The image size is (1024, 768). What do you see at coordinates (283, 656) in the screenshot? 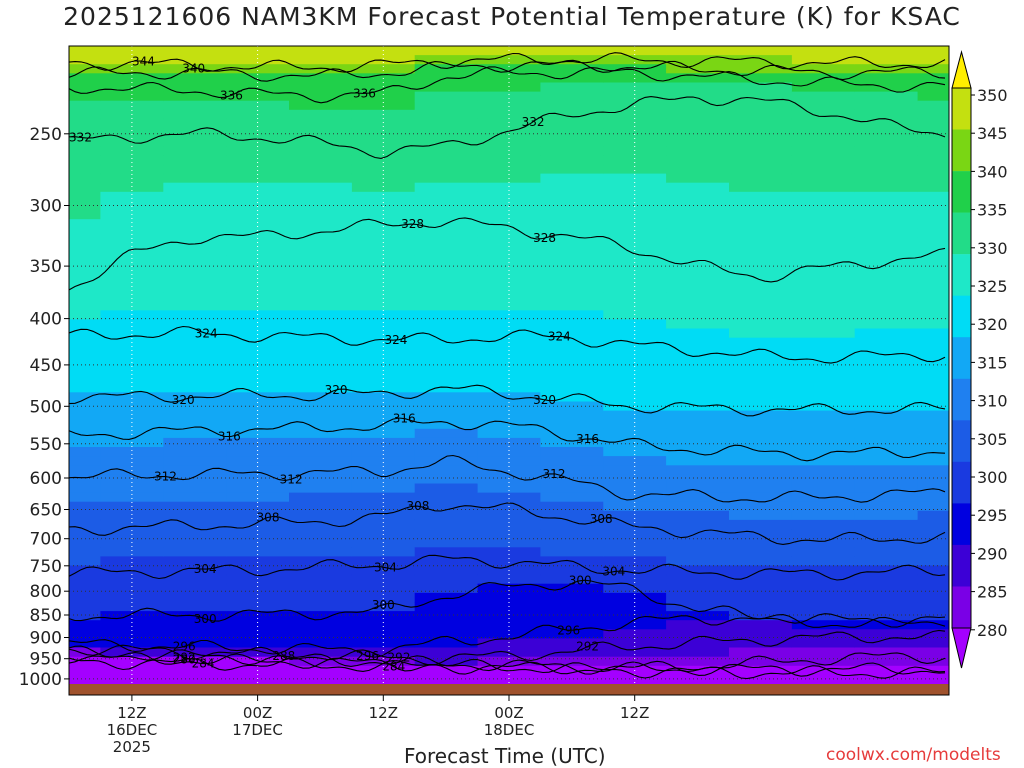
I see `contour-label-288: 288` at bounding box center [283, 656].